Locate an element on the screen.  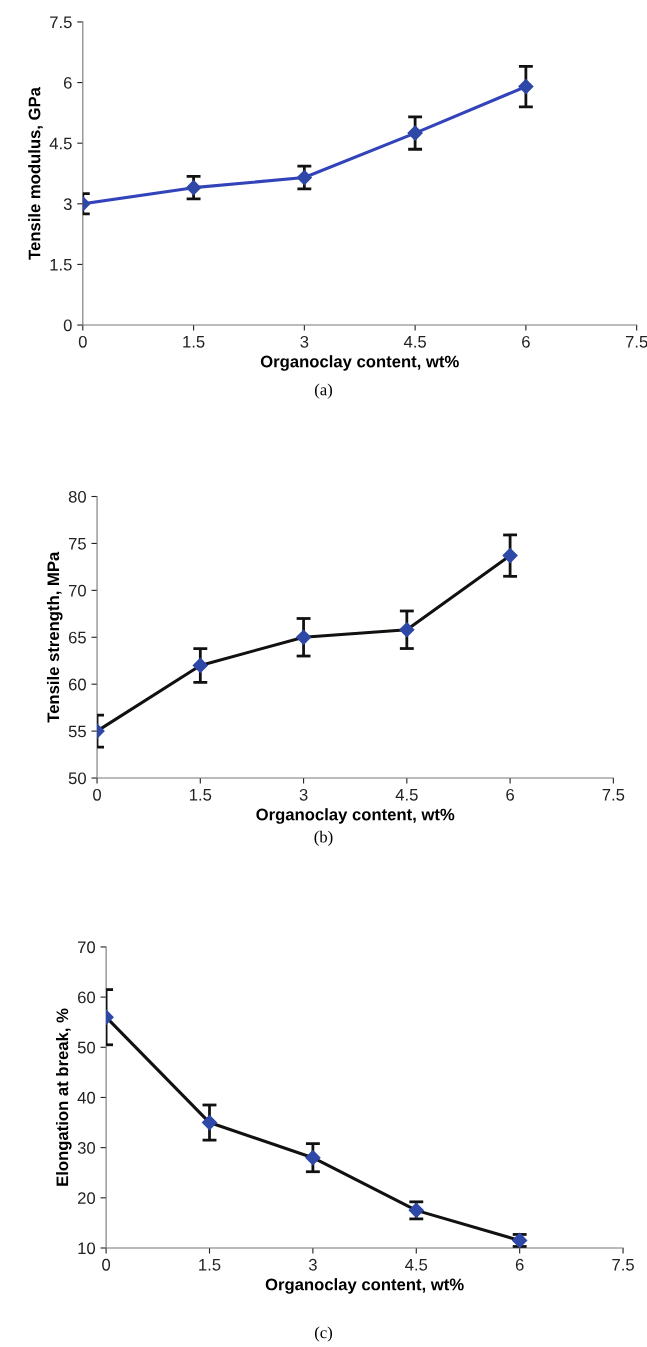
y-tick-label: 80 is located at coordinates (77, 496).